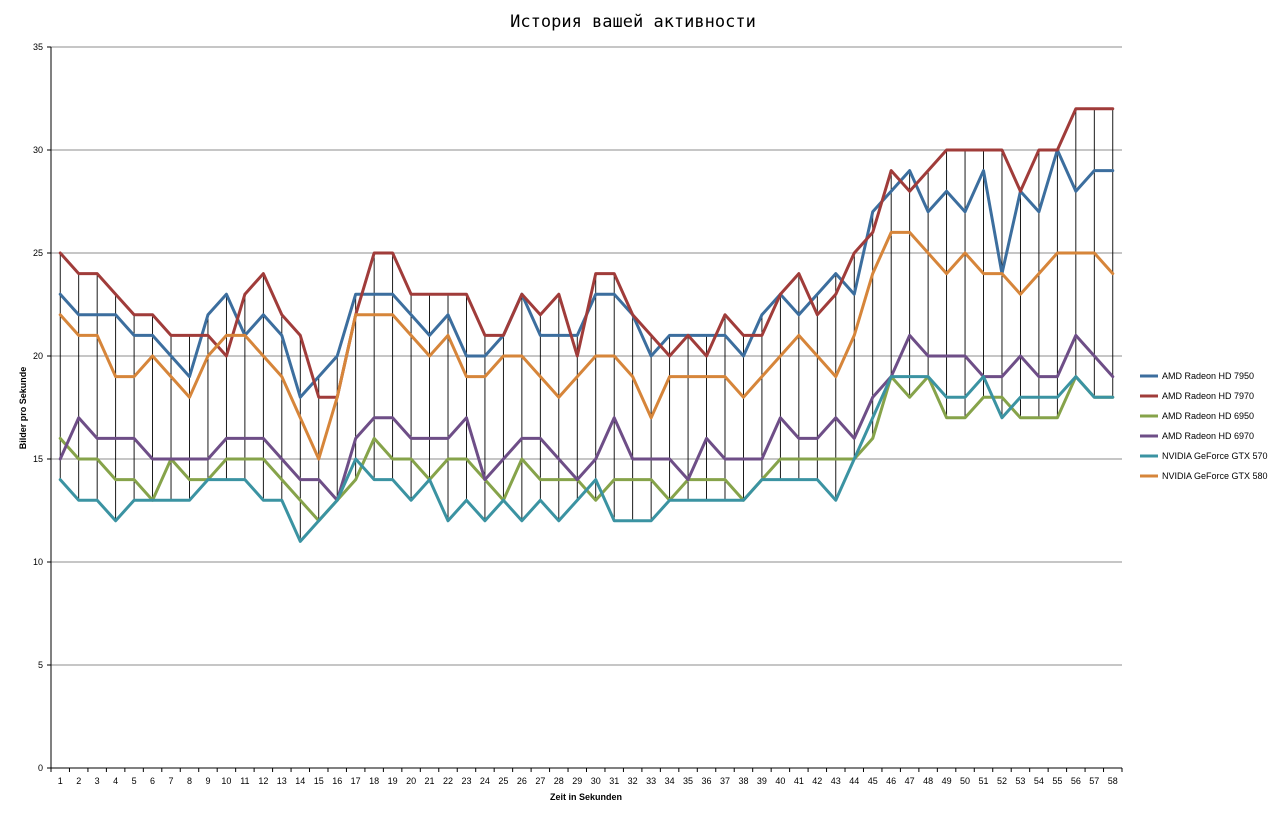 The width and height of the screenshot is (1278, 817). I want to click on x-tick-label: 18, so click(374, 781).